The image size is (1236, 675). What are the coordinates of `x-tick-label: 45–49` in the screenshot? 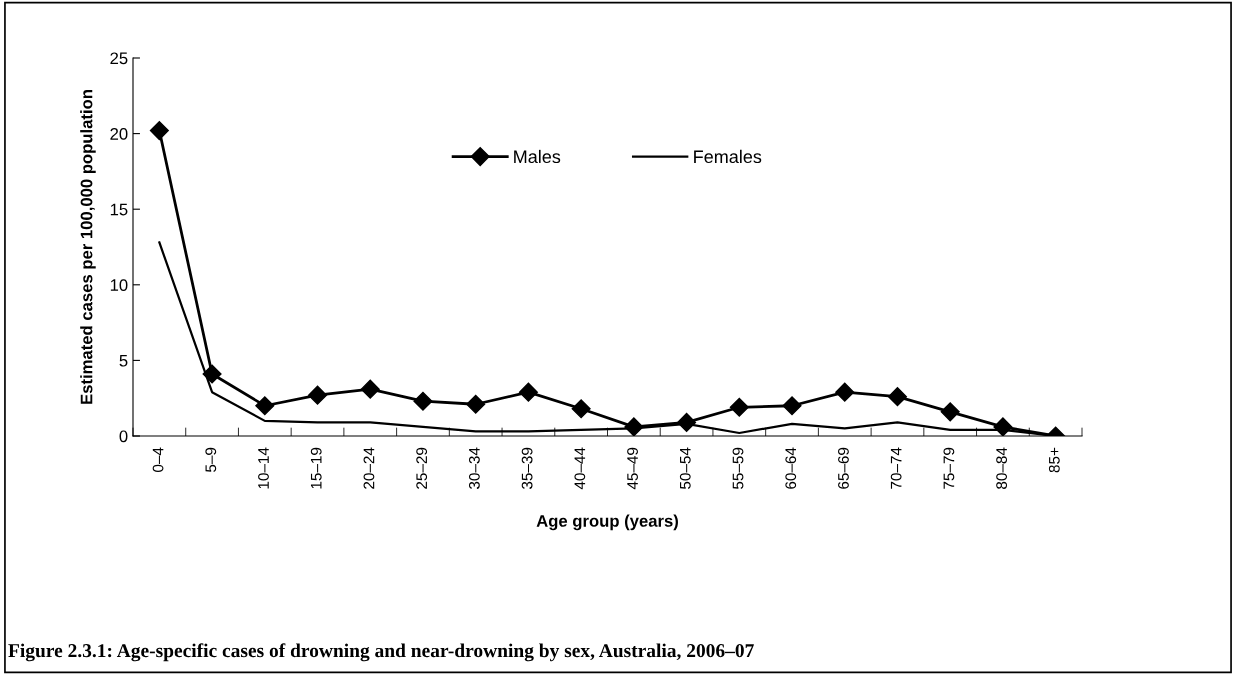 It's located at (632, 468).